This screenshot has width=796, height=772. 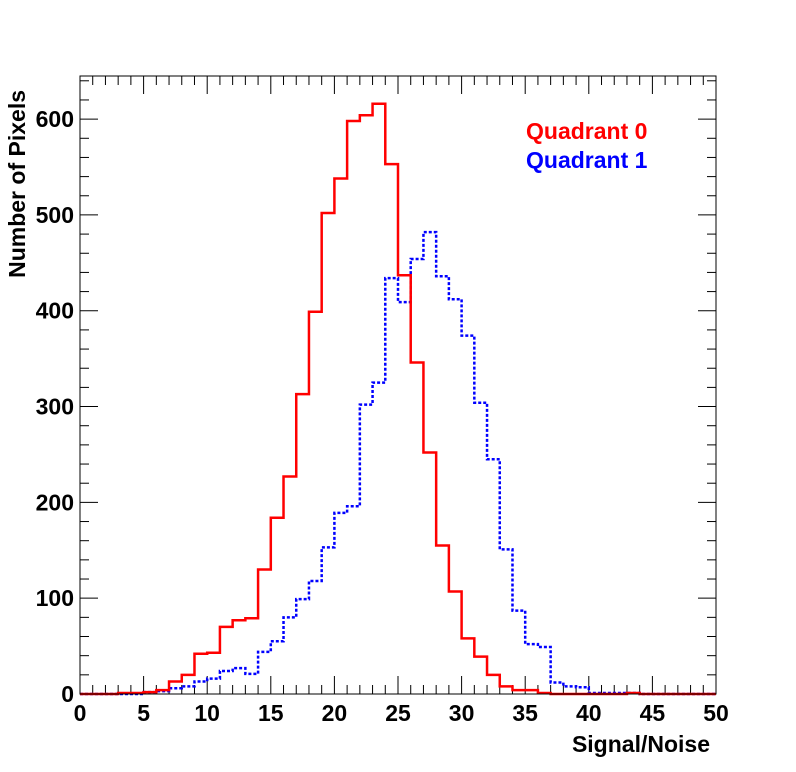 What do you see at coordinates (653, 713) in the screenshot?
I see `x-tick-label: 45` at bounding box center [653, 713].